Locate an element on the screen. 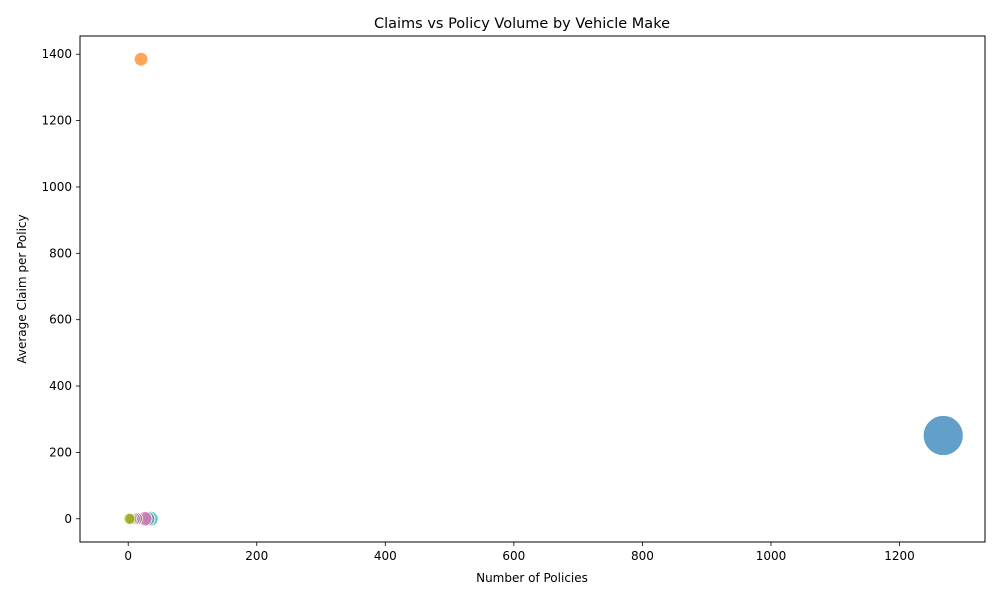 The image size is (1000, 600). y-axis: 0 200 400 600 800 1000 1200 1400 is located at coordinates (60, 286).